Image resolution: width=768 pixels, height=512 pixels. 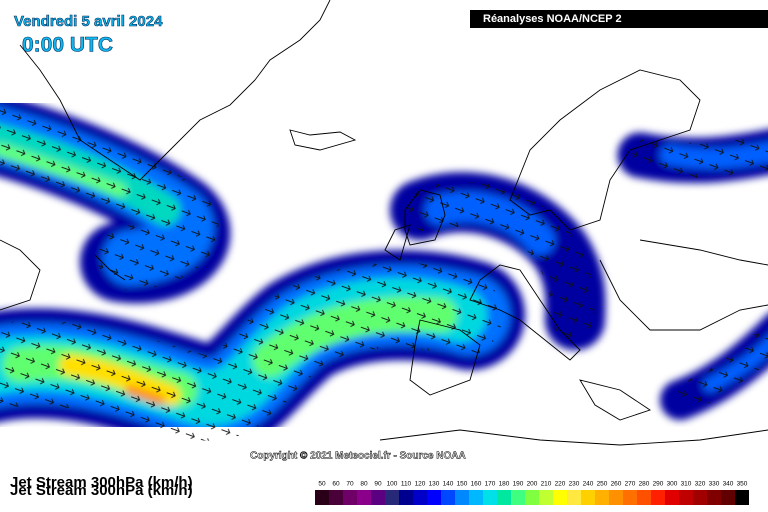 I want to click on source-banner, so click(x=619, y=19).